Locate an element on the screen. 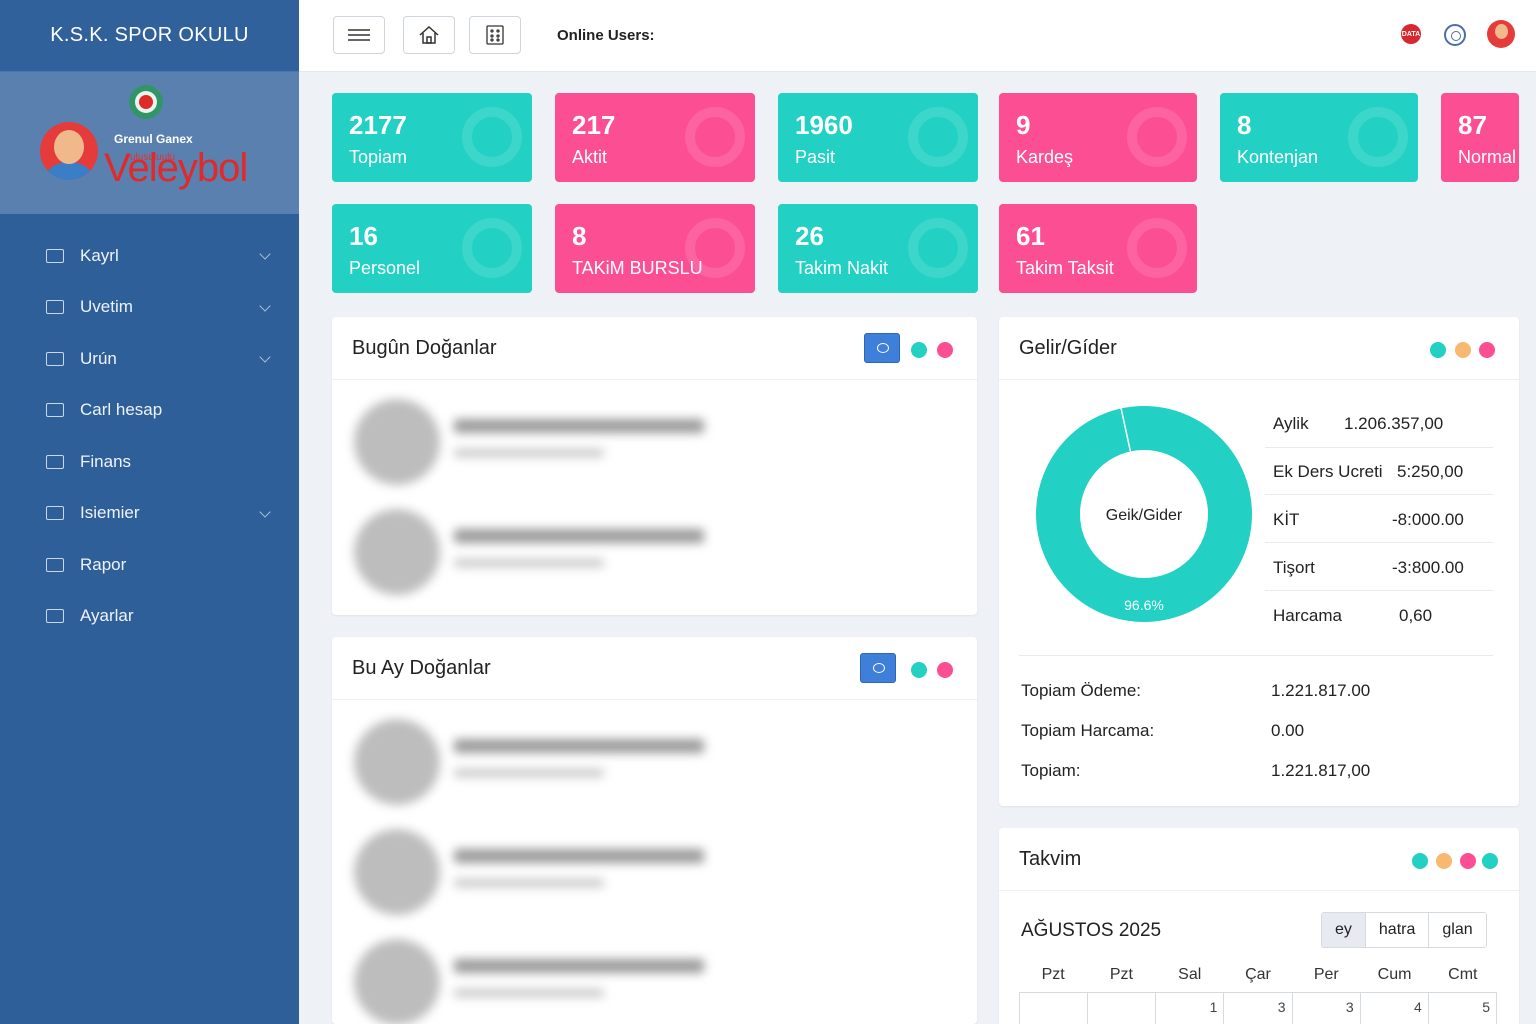 Image resolution: width=1536 pixels, height=1024 pixels. total-value: 1.221.817.00 is located at coordinates (1321, 690).